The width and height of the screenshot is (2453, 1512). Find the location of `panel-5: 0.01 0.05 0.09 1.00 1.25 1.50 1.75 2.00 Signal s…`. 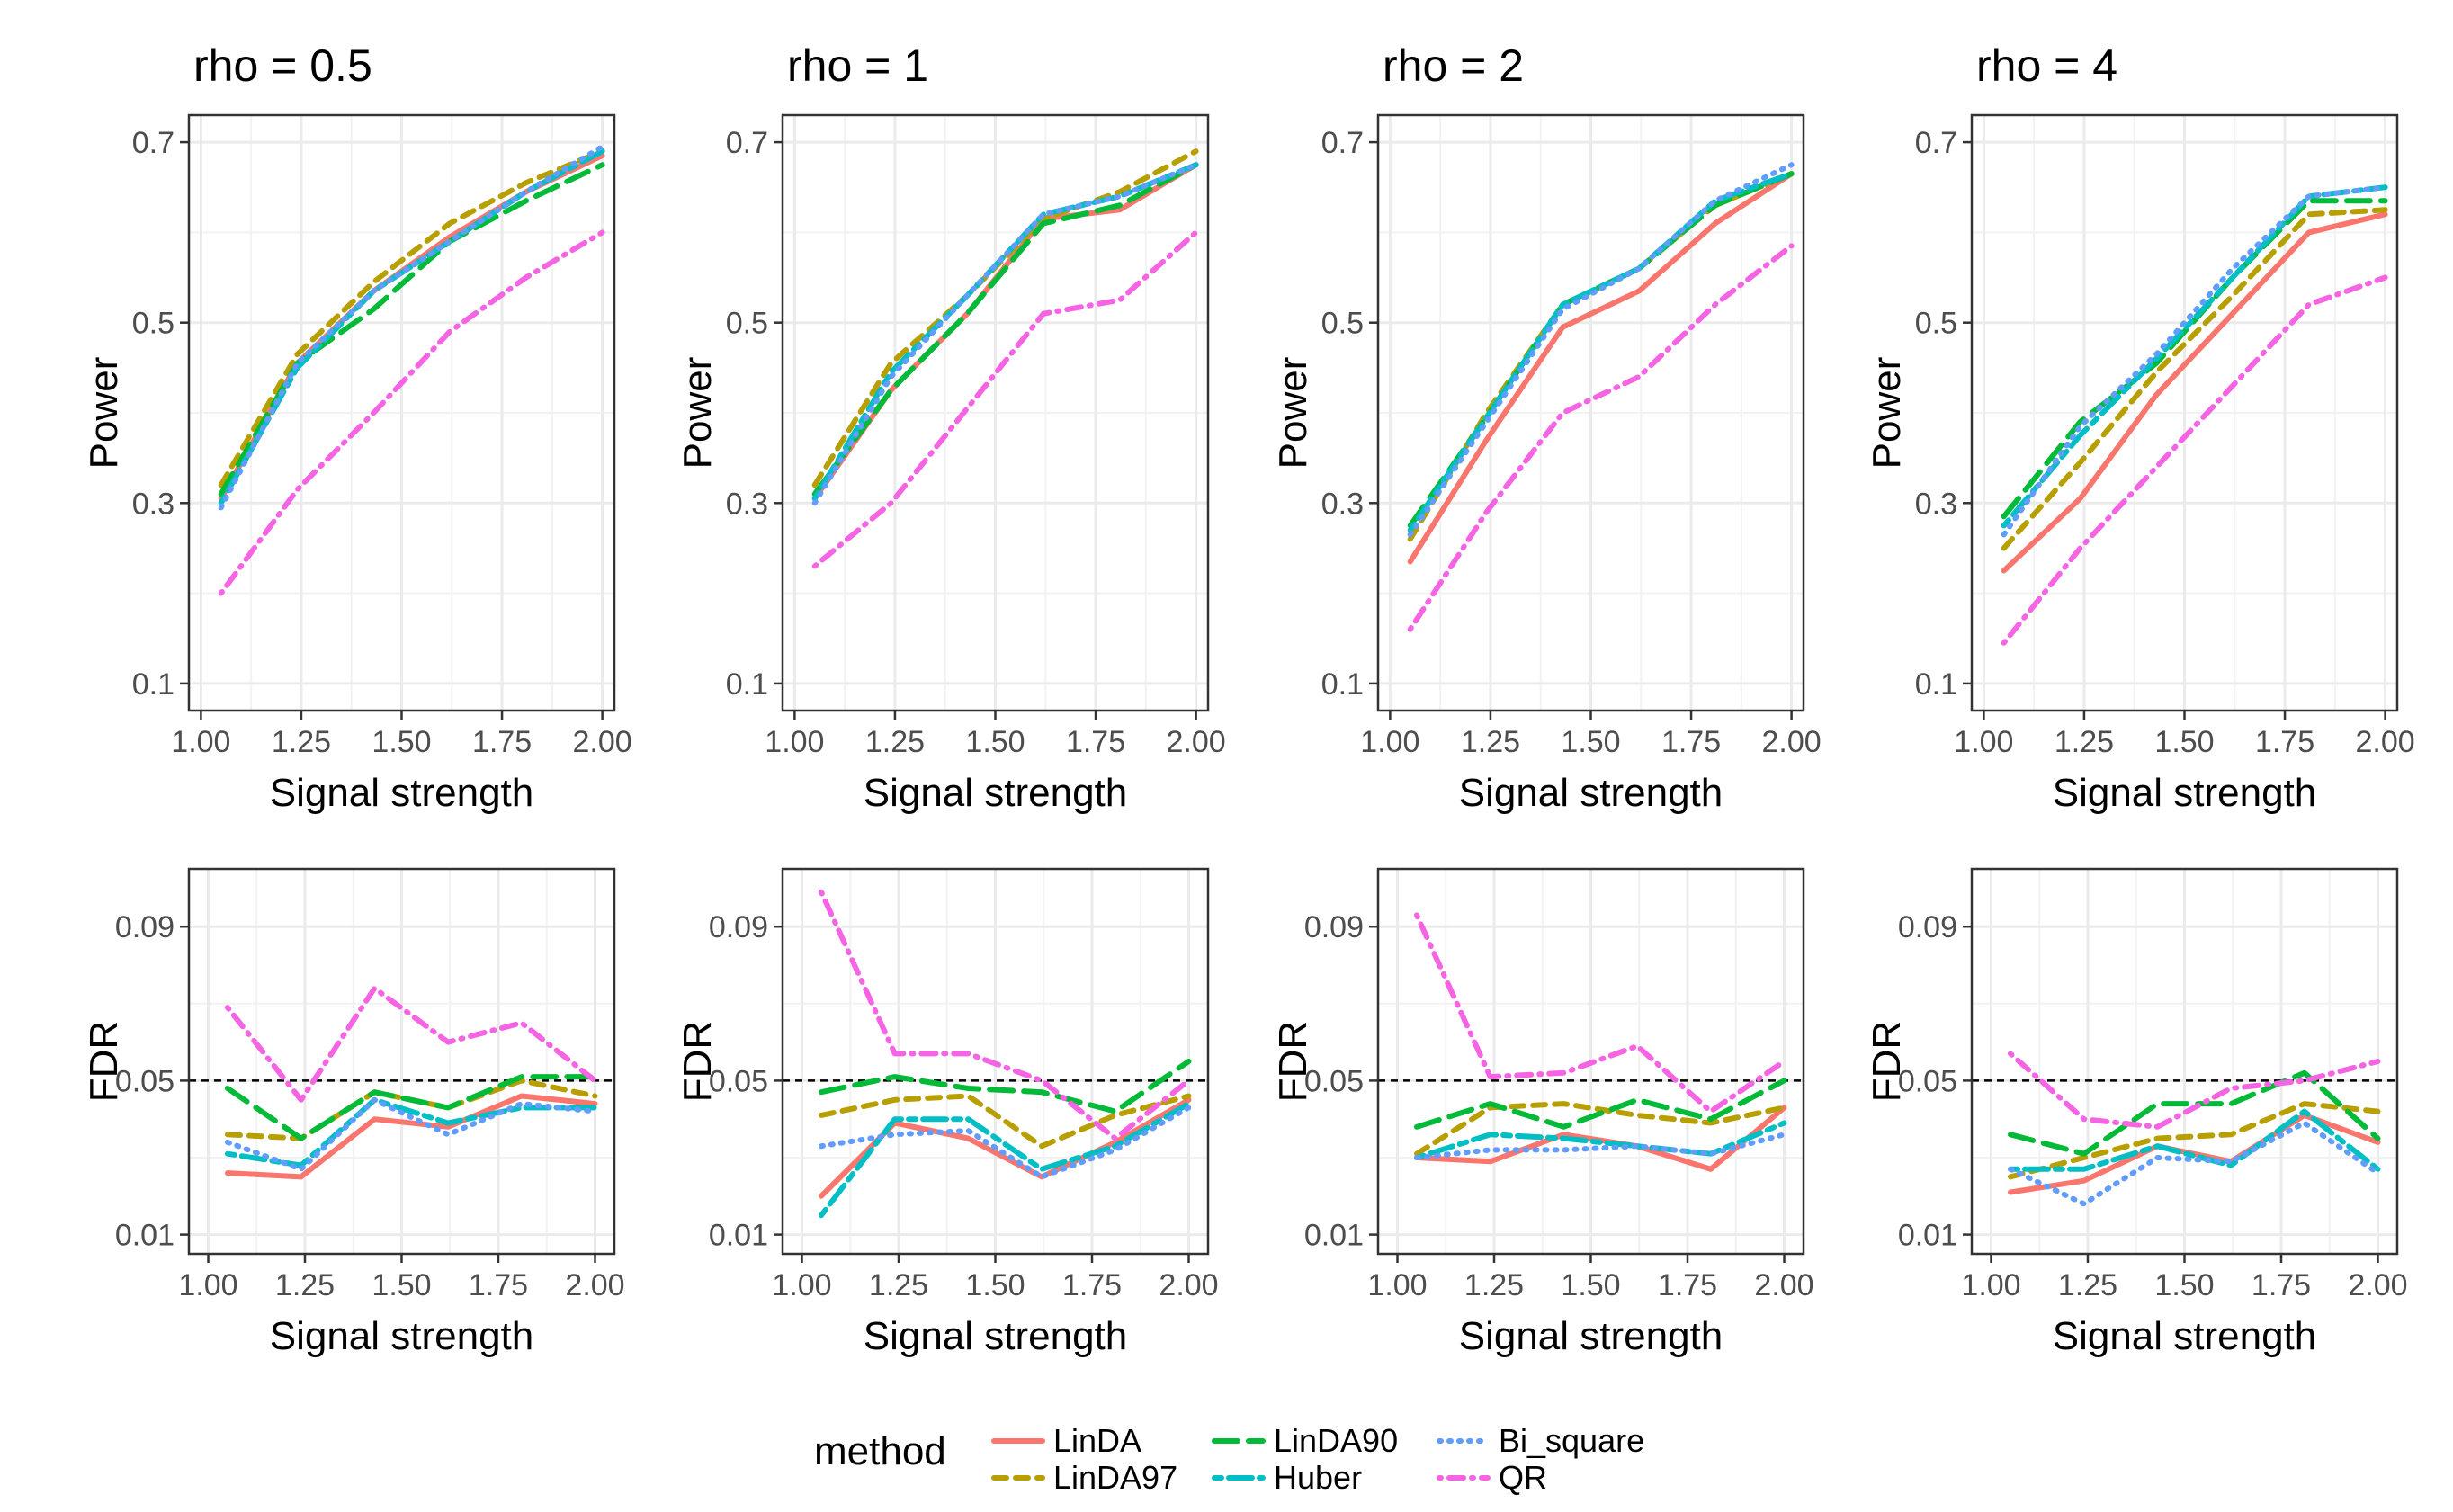

panel-5: 0.01 0.05 0.09 1.00 1.25 1.50 1.75 2.00 Signal s… is located at coordinates (353, 1112).